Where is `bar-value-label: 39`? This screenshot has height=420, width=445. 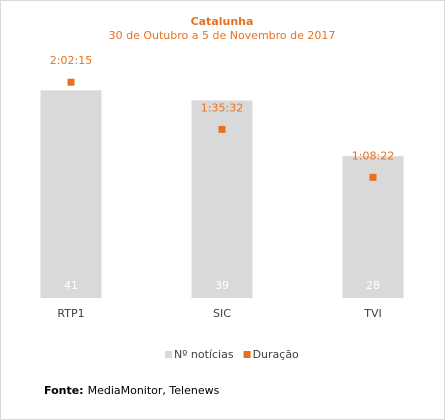
bar-value-label: 39 is located at coordinates (222, 285).